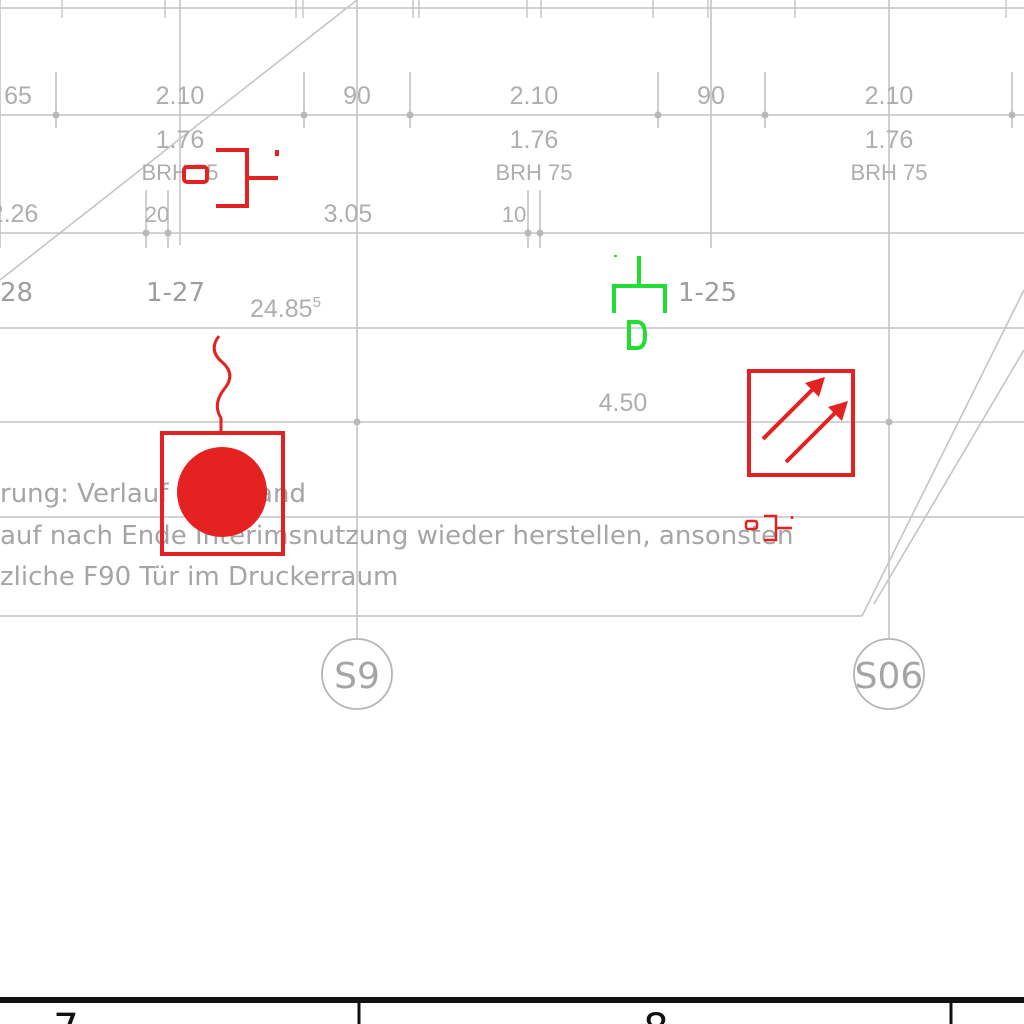  Describe the element at coordinates (195, 174) in the screenshot. I see `outlet-d-marker` at that location.